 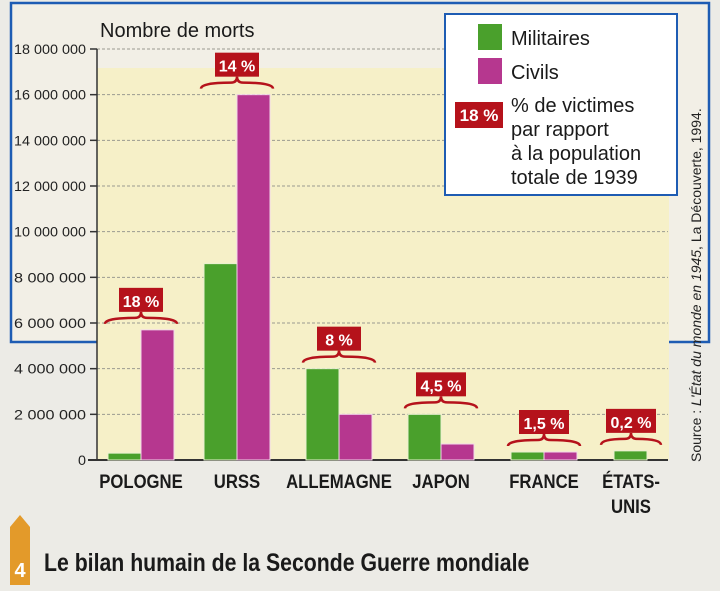 I want to click on legend-swatch-civils, so click(x=490, y=71).